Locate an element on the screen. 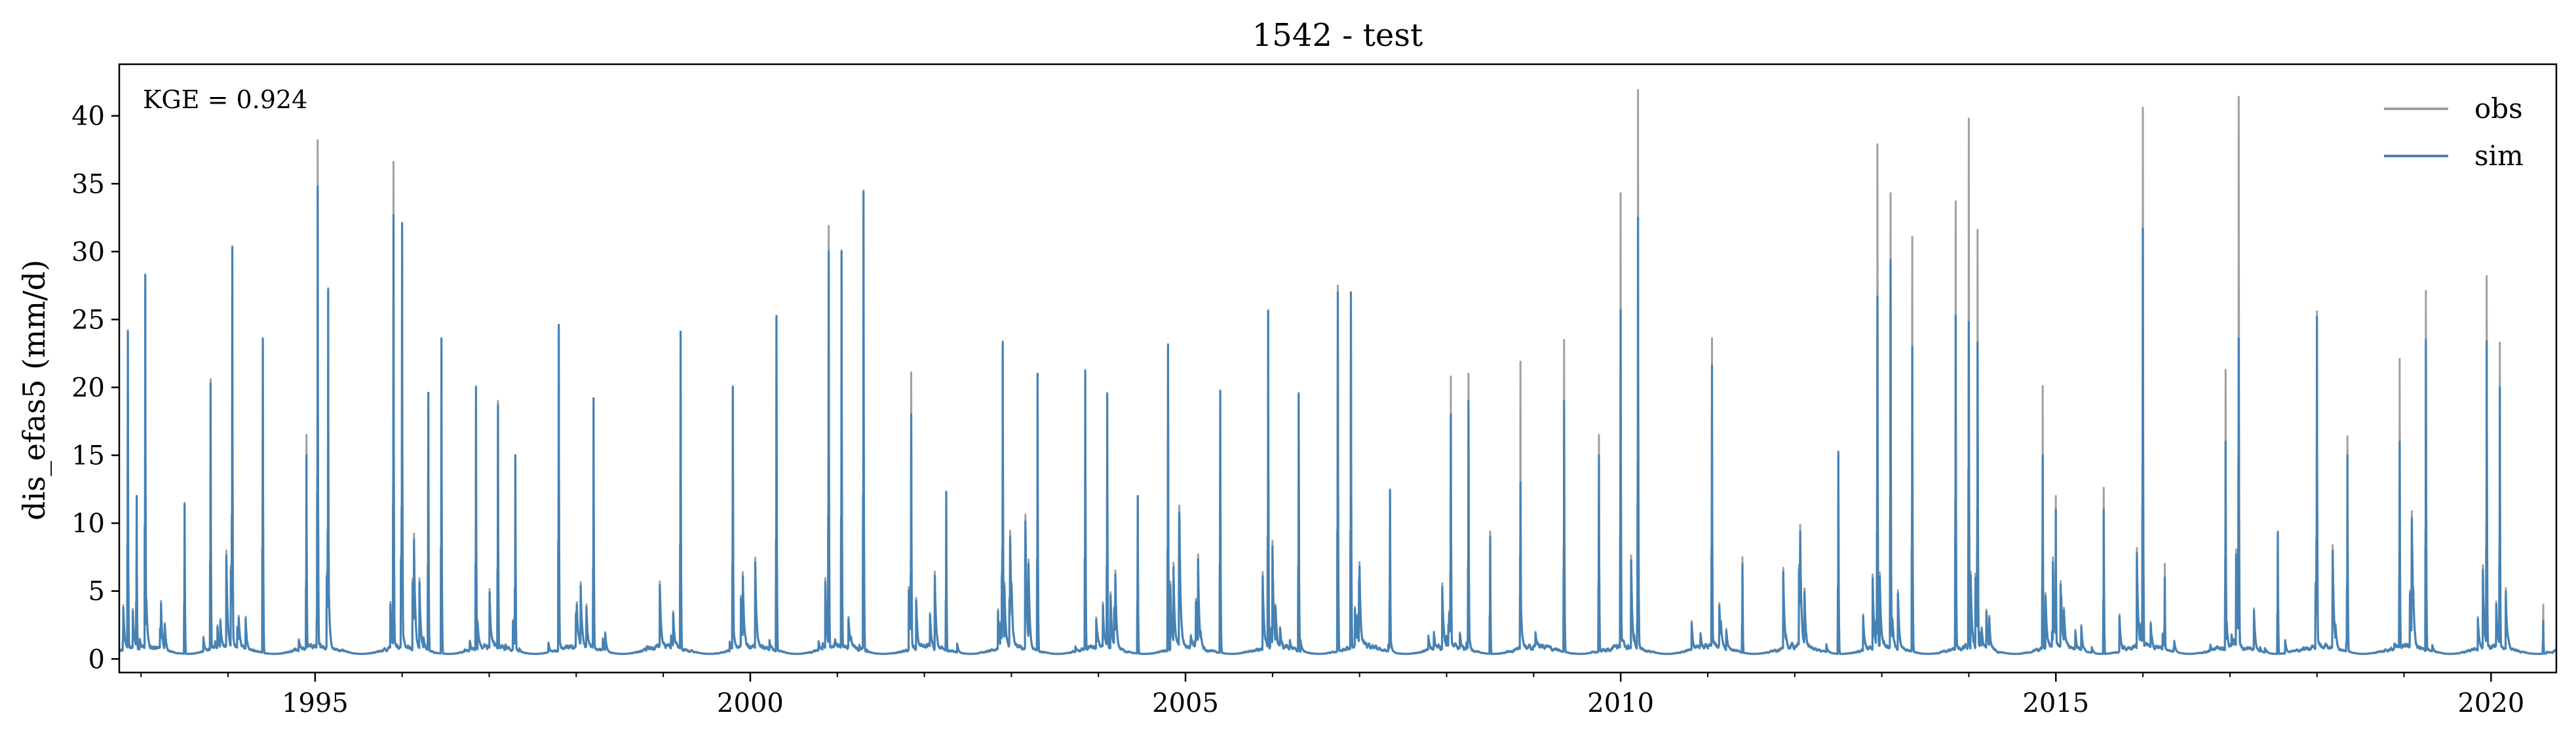 Image resolution: width=2576 pixels, height=742 pixels. y-tick-label: 15 is located at coordinates (88, 456).